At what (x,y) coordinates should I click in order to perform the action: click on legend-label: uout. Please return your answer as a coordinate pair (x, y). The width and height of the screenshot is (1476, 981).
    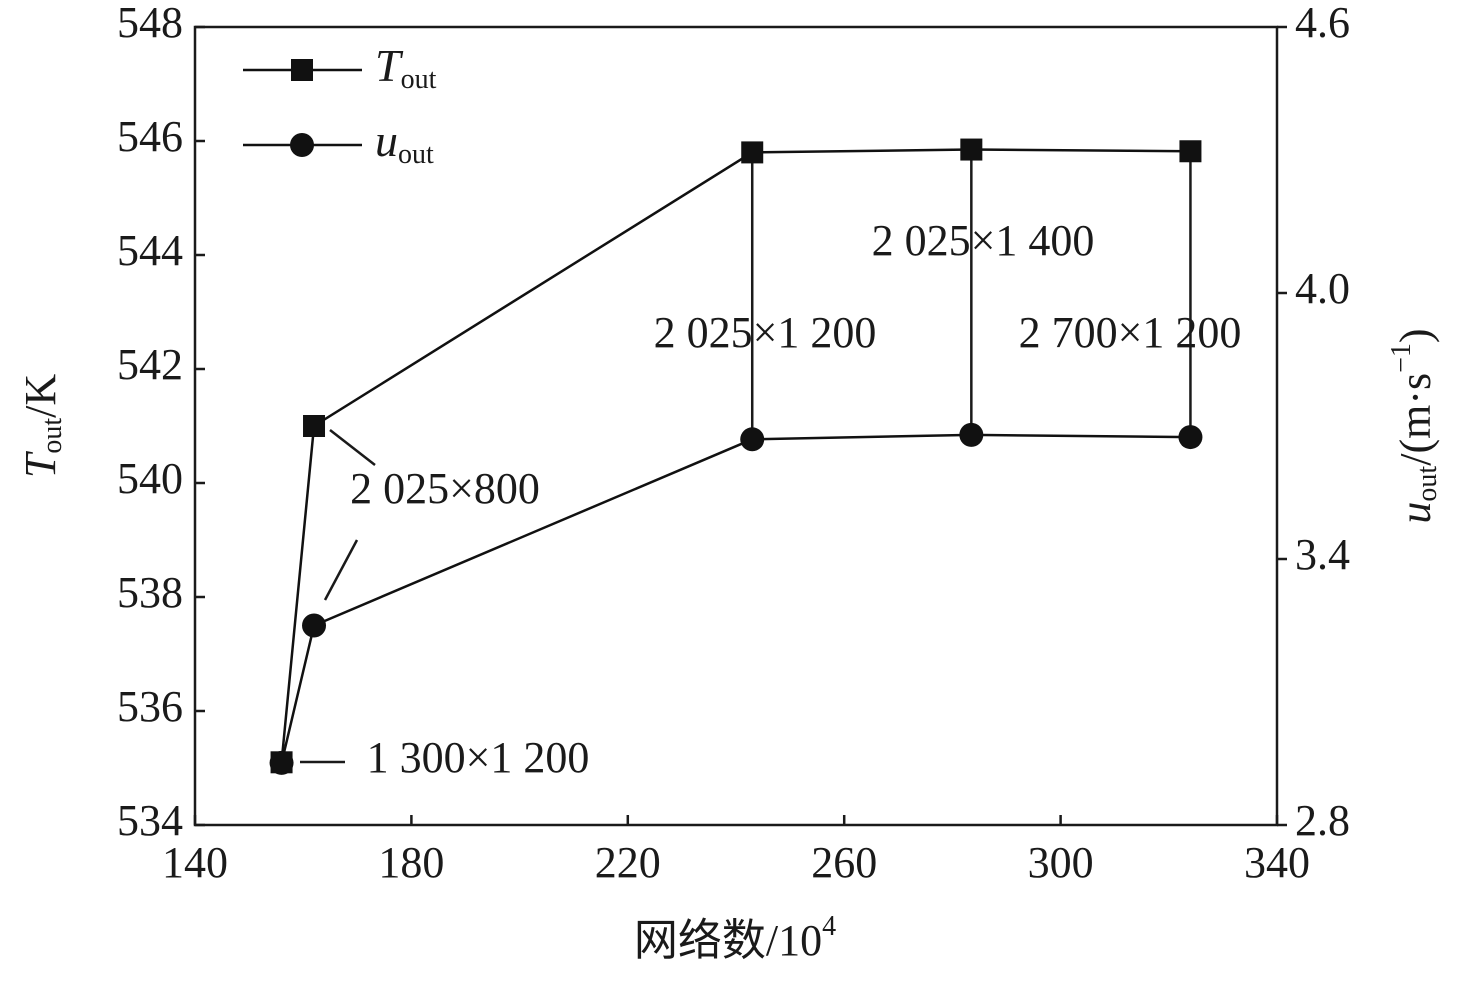
    Looking at the image, I should click on (404, 143).